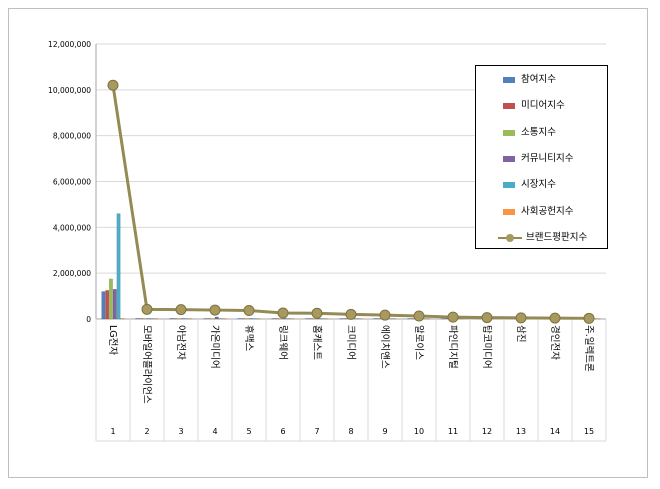 This screenshot has height=489, width=660. Describe the element at coordinates (248, 431) in the screenshot. I see `category-rank-label: 5` at that location.